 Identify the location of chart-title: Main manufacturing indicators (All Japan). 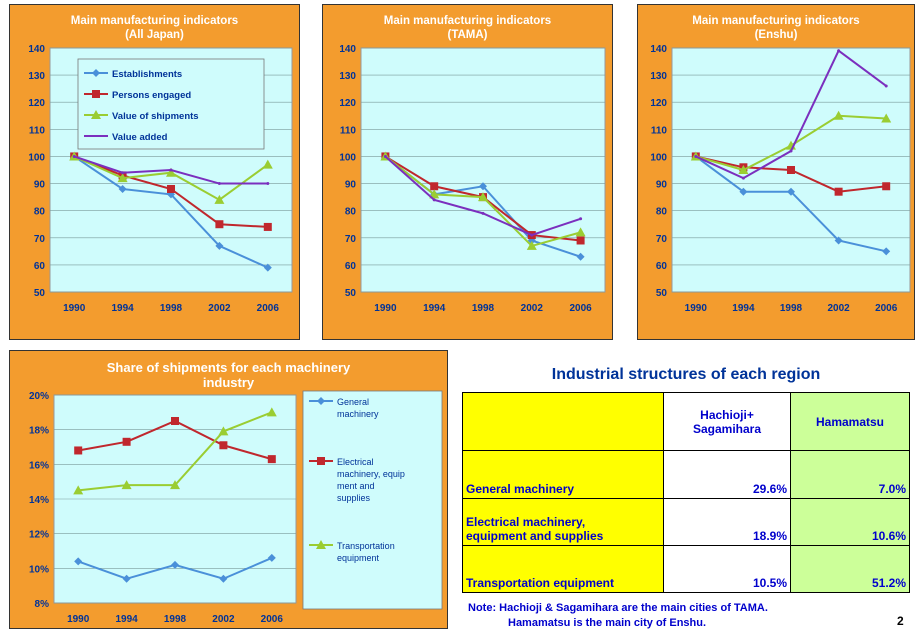
(154, 28).